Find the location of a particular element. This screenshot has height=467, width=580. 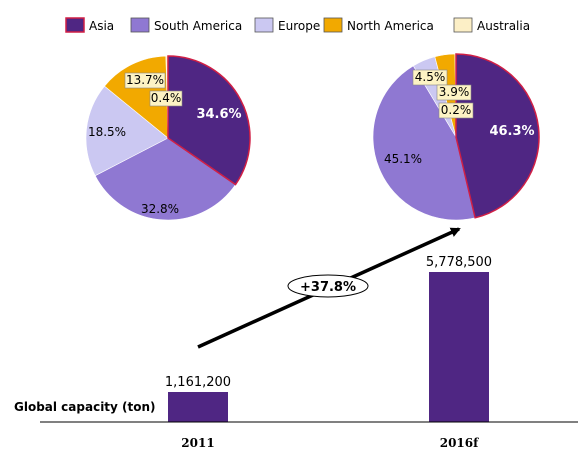

pie-label-australia: 0.4% is located at coordinates (166, 98).